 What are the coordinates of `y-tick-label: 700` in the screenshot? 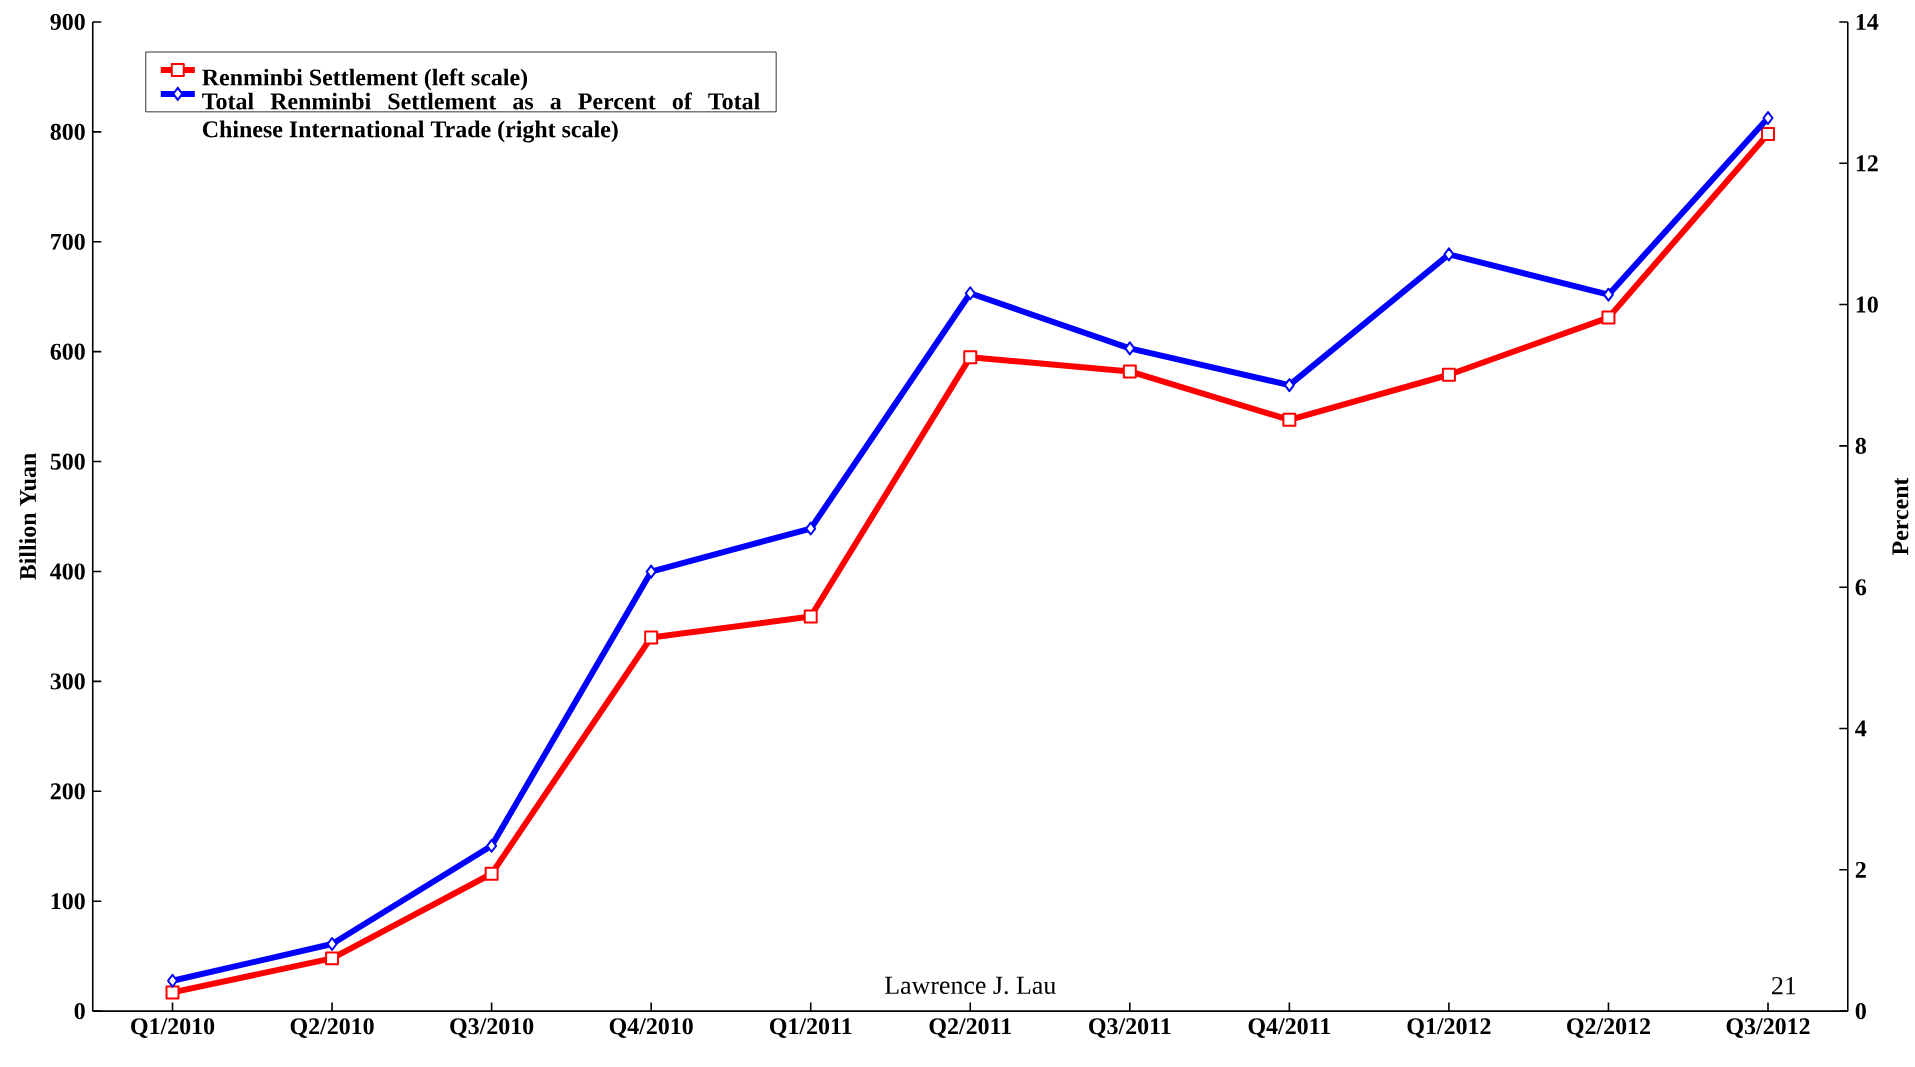 It's located at (68, 241).